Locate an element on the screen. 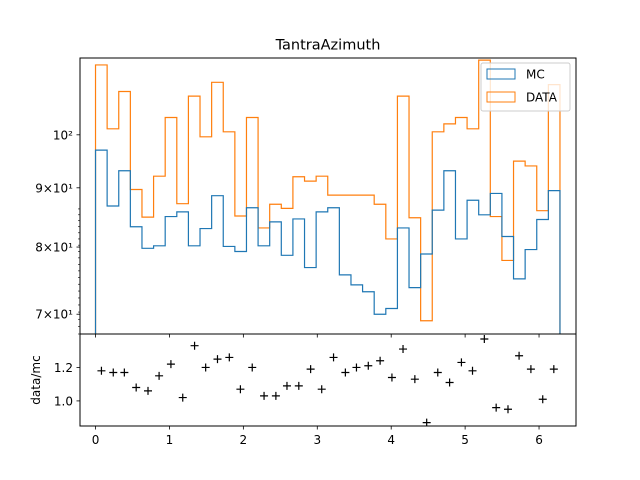 The image size is (640, 480). top-y-tick-label: 10² is located at coordinates (63, 135).